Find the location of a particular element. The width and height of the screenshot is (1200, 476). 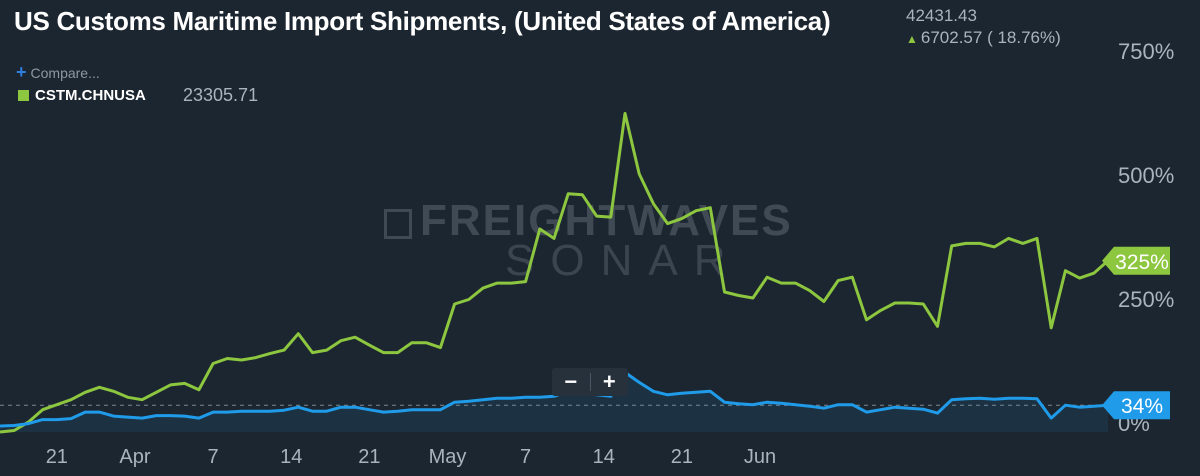

x-tick-label-7: 14 is located at coordinates (604, 457).